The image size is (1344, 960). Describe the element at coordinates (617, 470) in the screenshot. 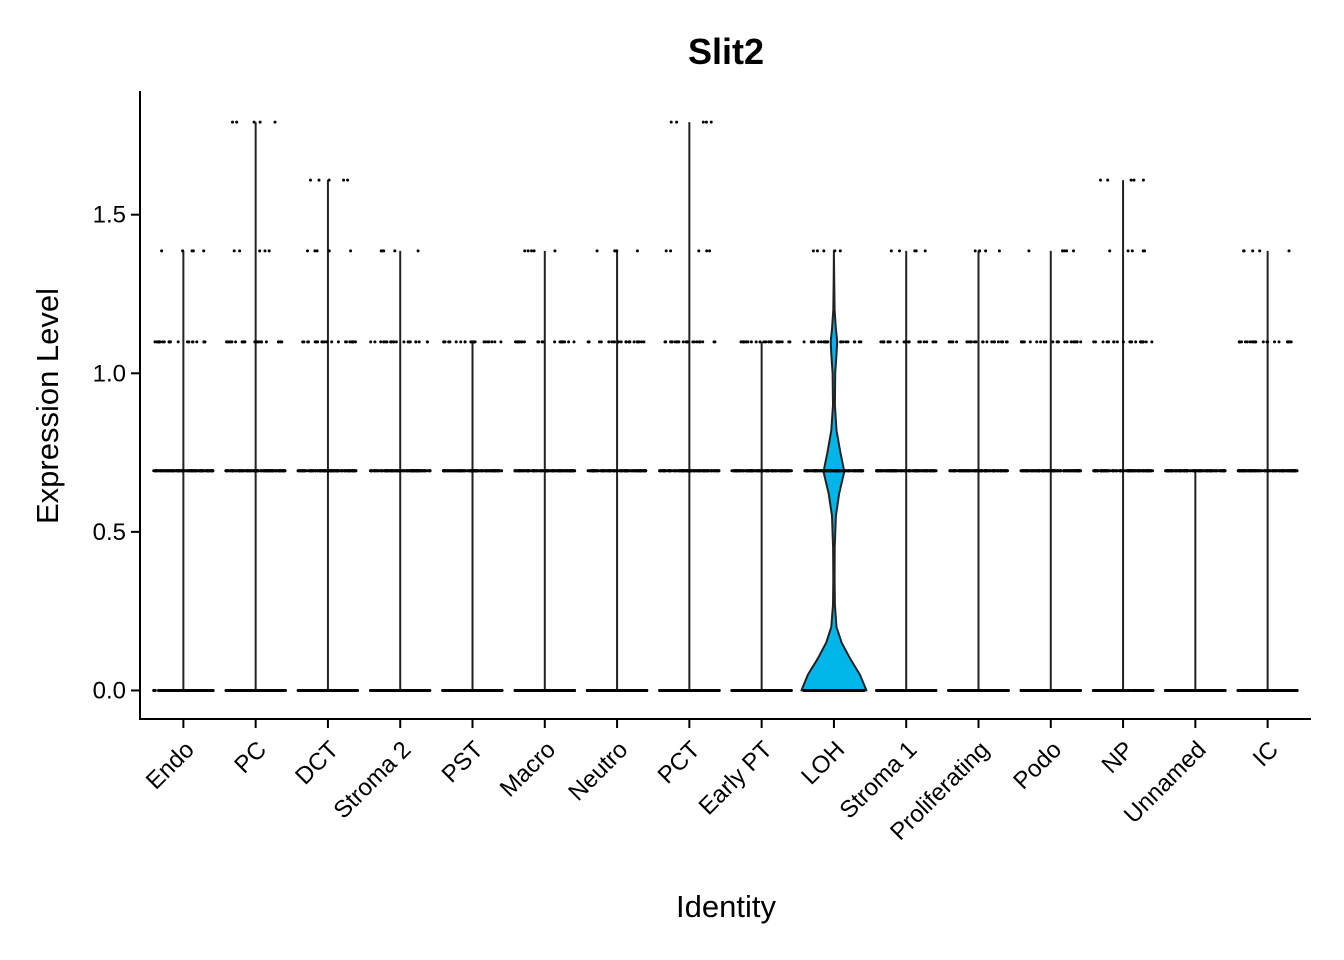

I see `points-neutro` at that location.